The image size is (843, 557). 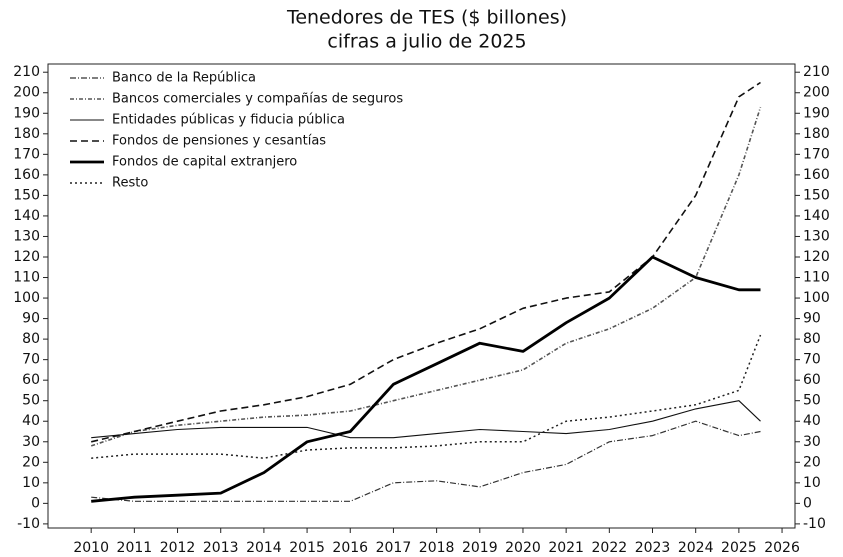 What do you see at coordinates (130, 183) in the screenshot?
I see `legend-label: Resto` at bounding box center [130, 183].